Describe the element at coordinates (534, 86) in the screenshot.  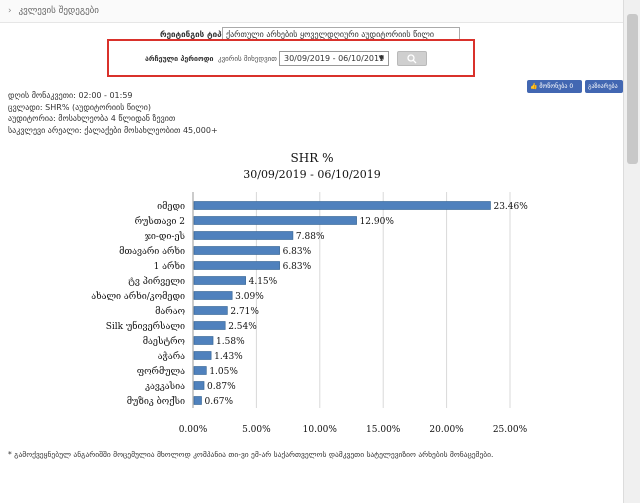
I see `thumbs-up-icon: 👍` at that location.